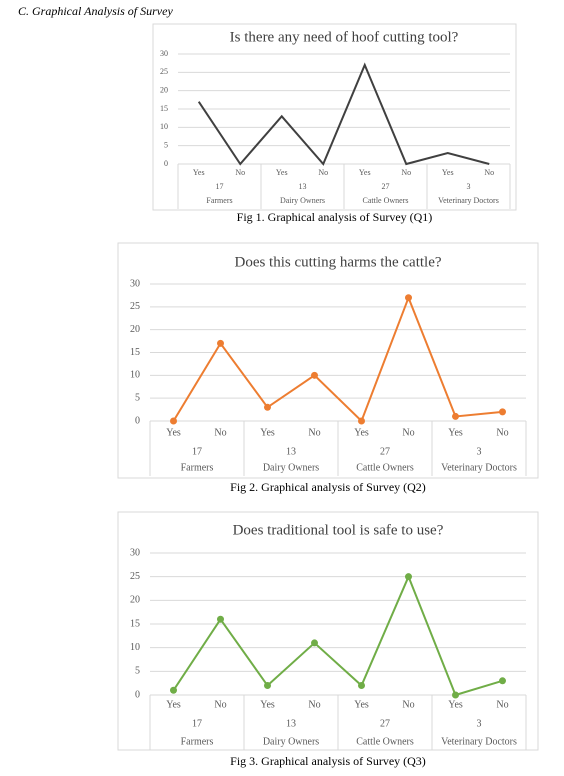 The image size is (564, 776). Describe the element at coordinates (328, 761) in the screenshot. I see `figure-caption: Fig 3. Graphical analysis of Survey (Q3)` at that location.